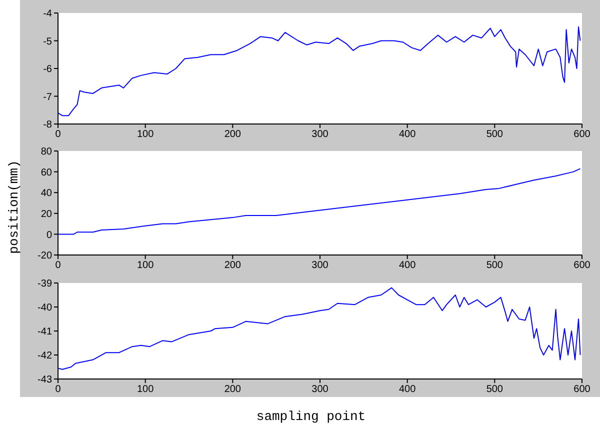 This screenshot has height=425, width=600. What do you see at coordinates (46, 152) in the screenshot?
I see `y-tick-label: 80` at bounding box center [46, 152].